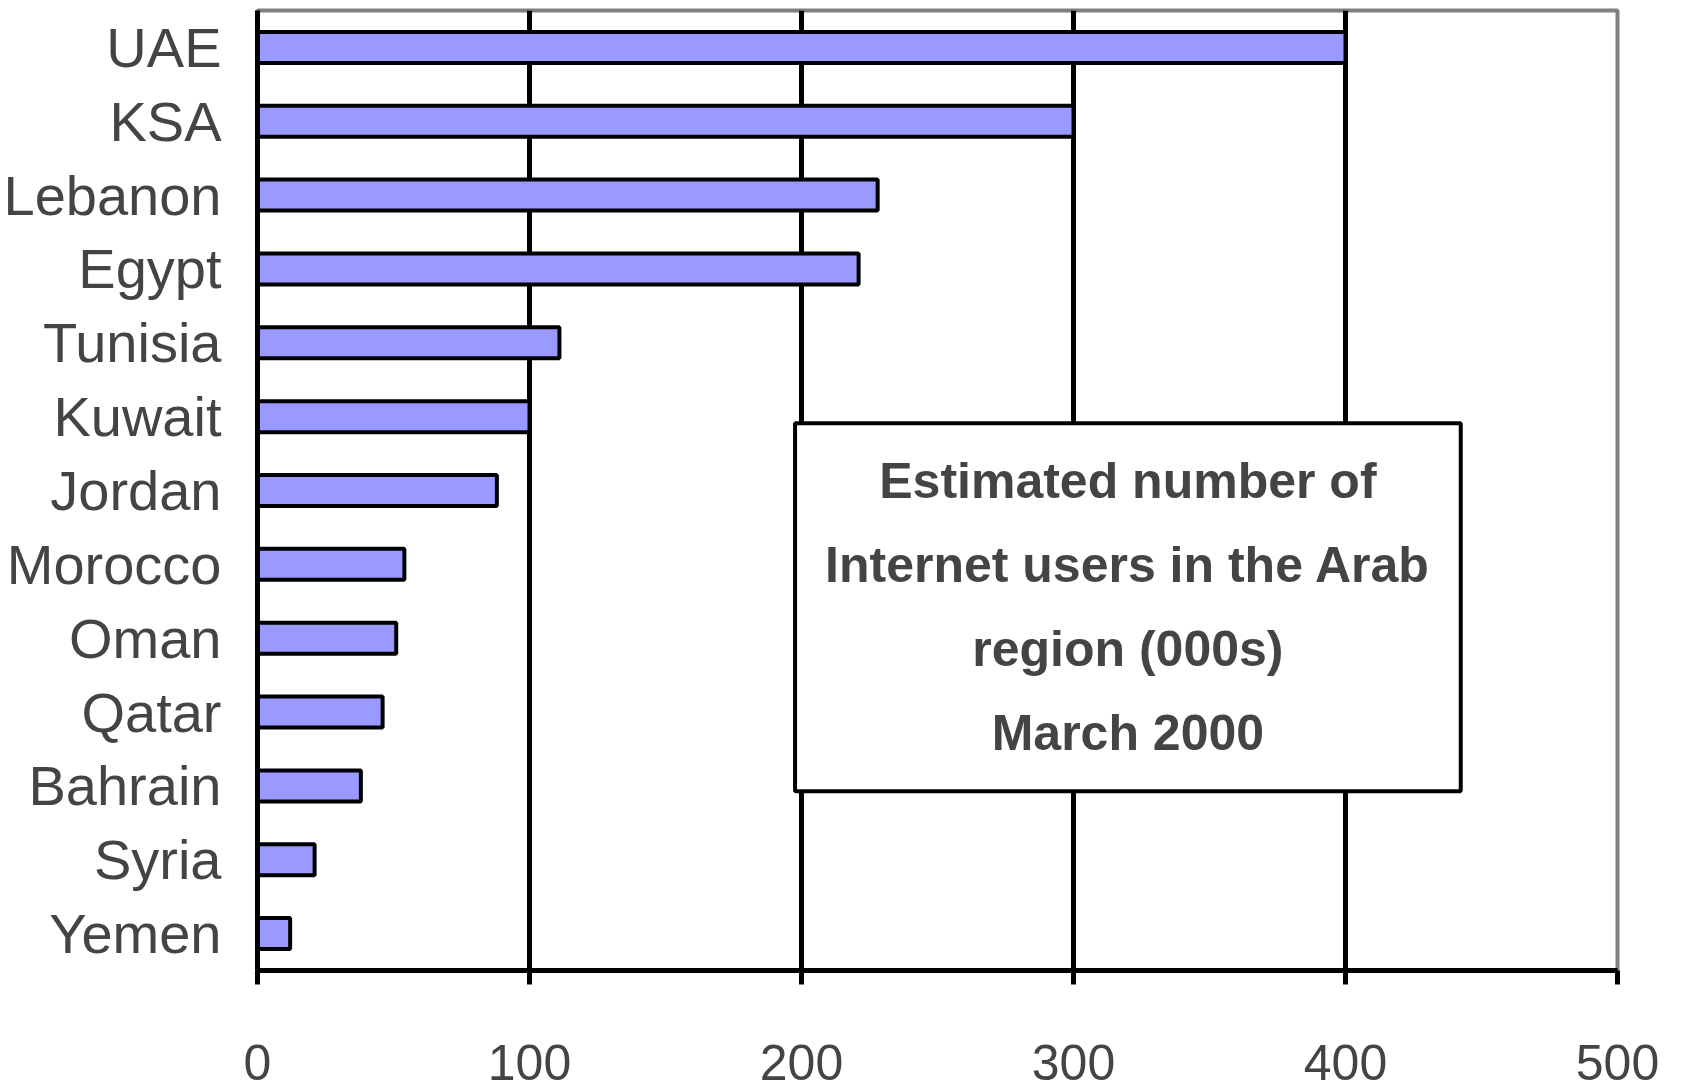  What do you see at coordinates (151, 712) in the screenshot?
I see `y-tick-label: Qatar` at bounding box center [151, 712].